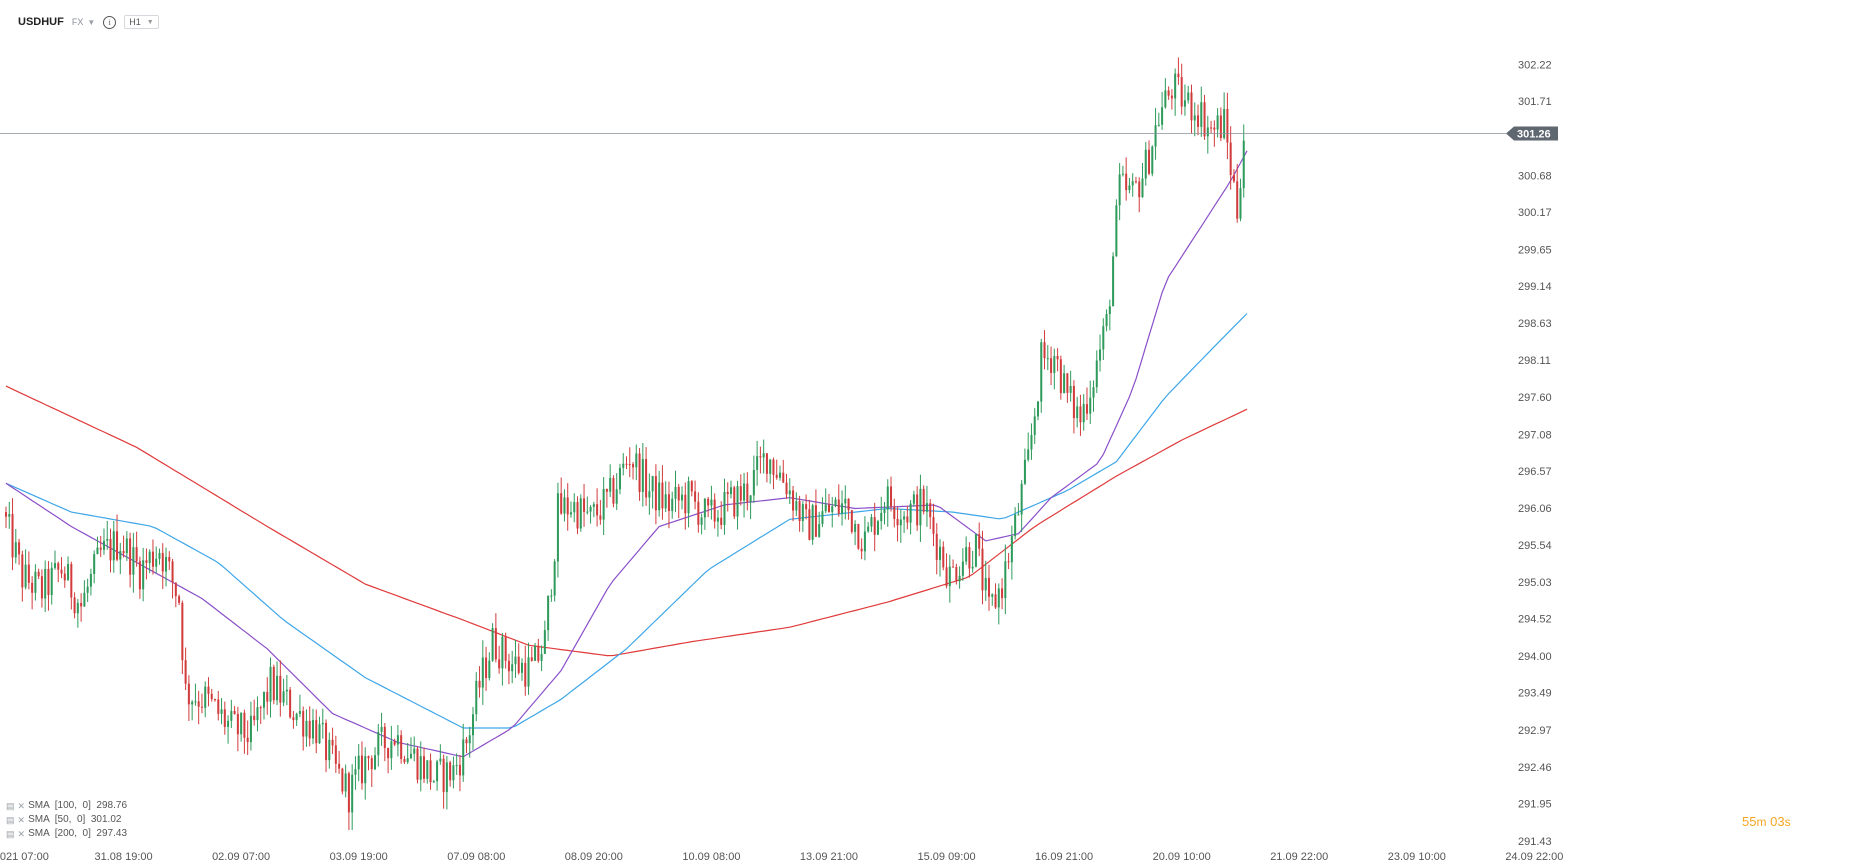  I want to click on info-icon: i, so click(110, 22).